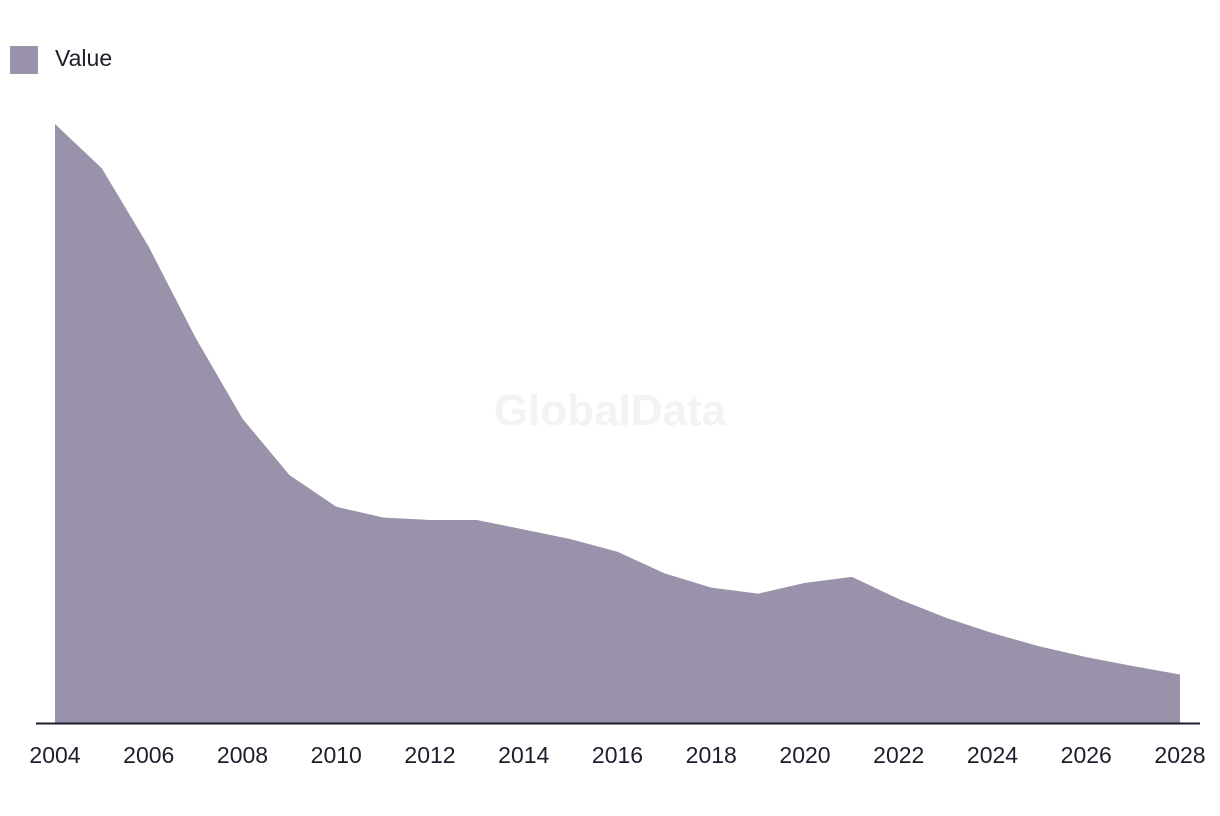 Image resolution: width=1220 pixels, height=816 pixels. I want to click on x-tick-label: 2026, so click(1086, 755).